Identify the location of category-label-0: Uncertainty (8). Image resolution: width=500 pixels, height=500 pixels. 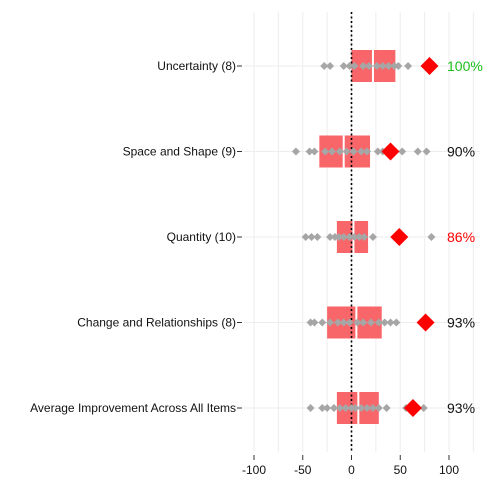
(196, 66).